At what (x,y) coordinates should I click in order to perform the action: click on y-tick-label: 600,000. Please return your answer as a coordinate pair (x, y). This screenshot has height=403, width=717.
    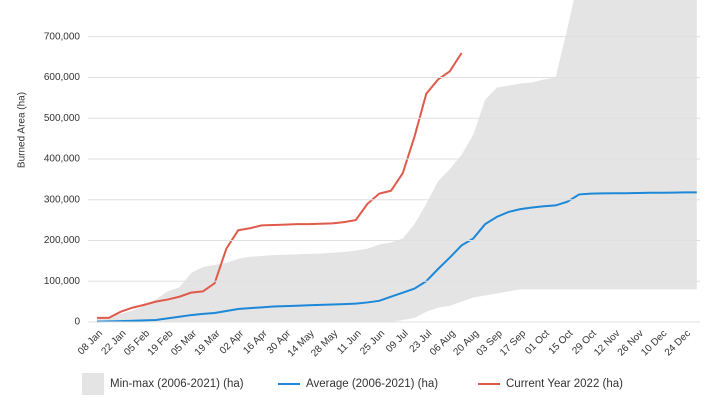
    Looking at the image, I should click on (62, 77).